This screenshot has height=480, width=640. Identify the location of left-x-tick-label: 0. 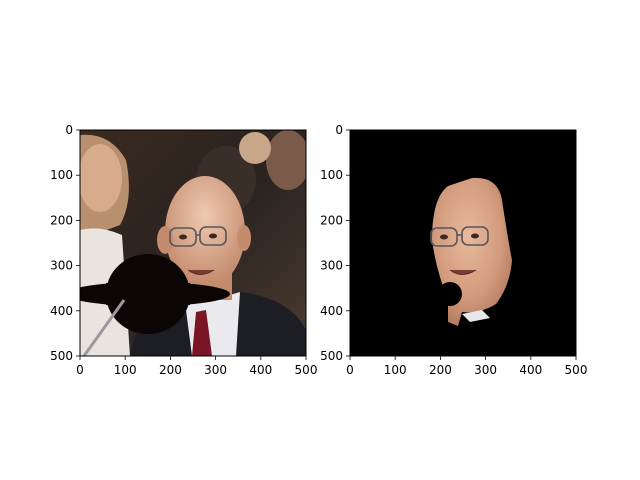
(80, 370).